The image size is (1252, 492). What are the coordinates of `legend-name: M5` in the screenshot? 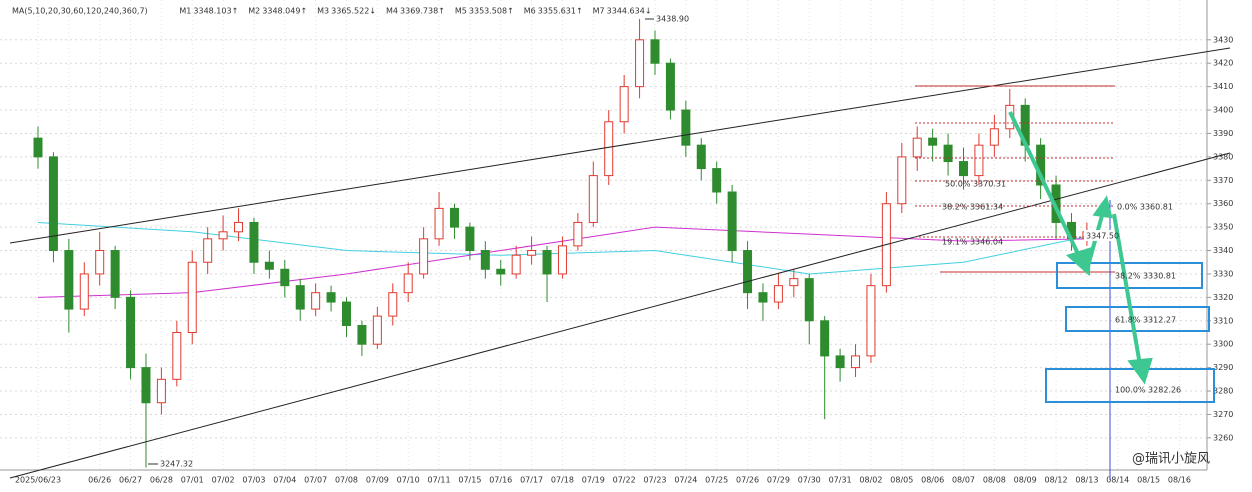 It's located at (461, 11).